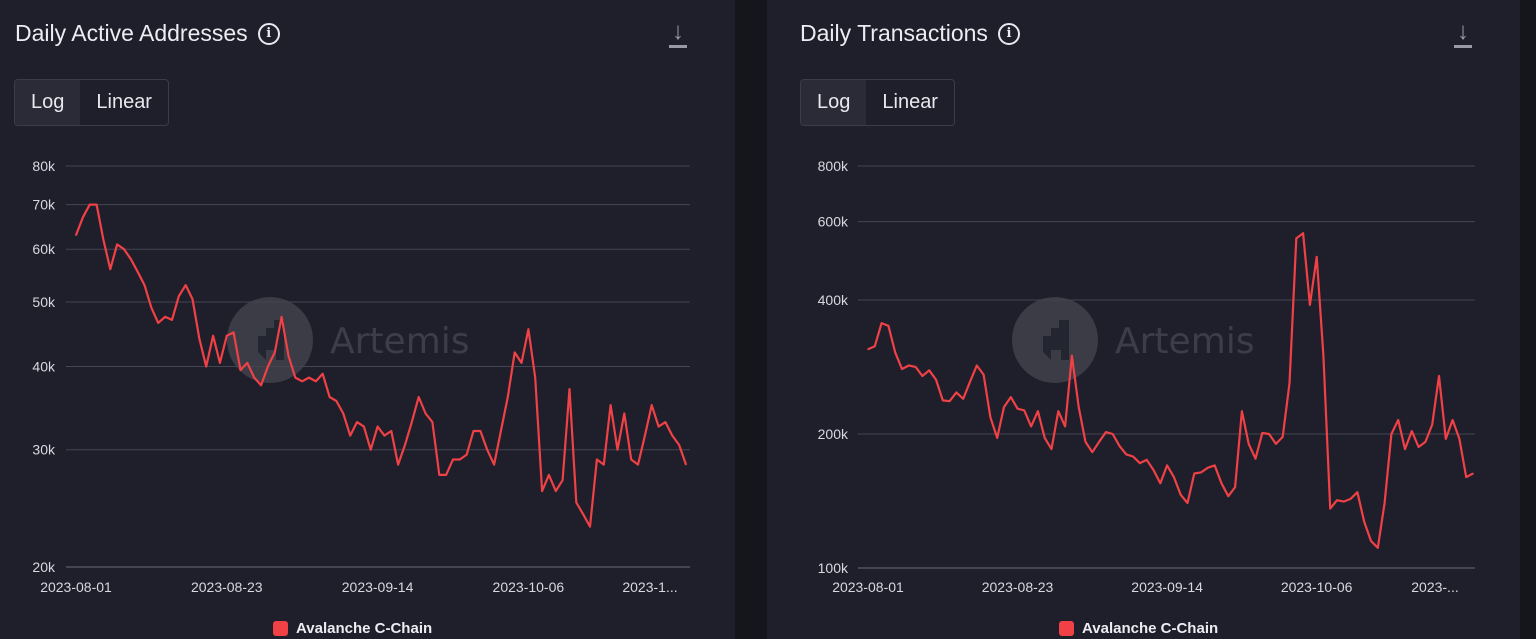  Describe the element at coordinates (76, 587) in the screenshot. I see `x-tick-label: 2023-08-01` at that location.